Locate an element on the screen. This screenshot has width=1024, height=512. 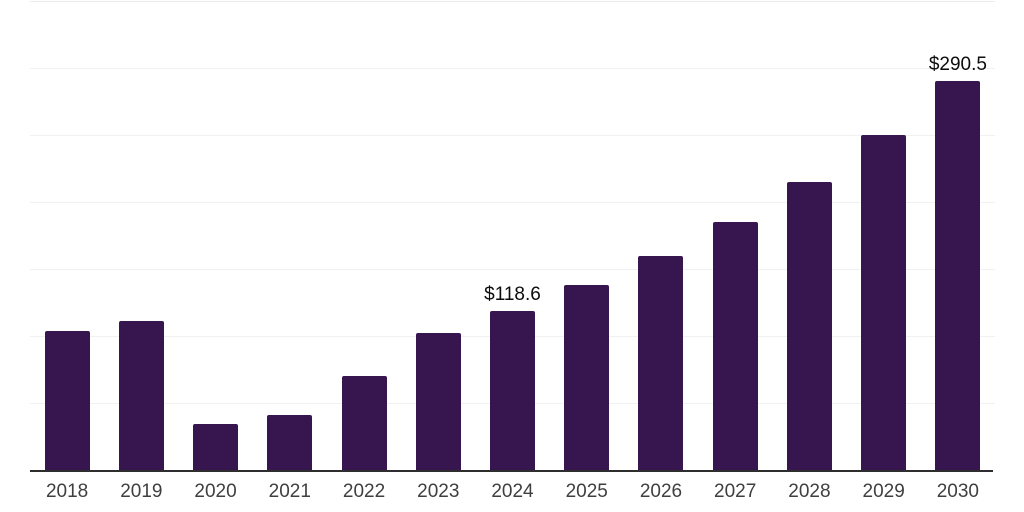
bar-2028 is located at coordinates (809, 325).